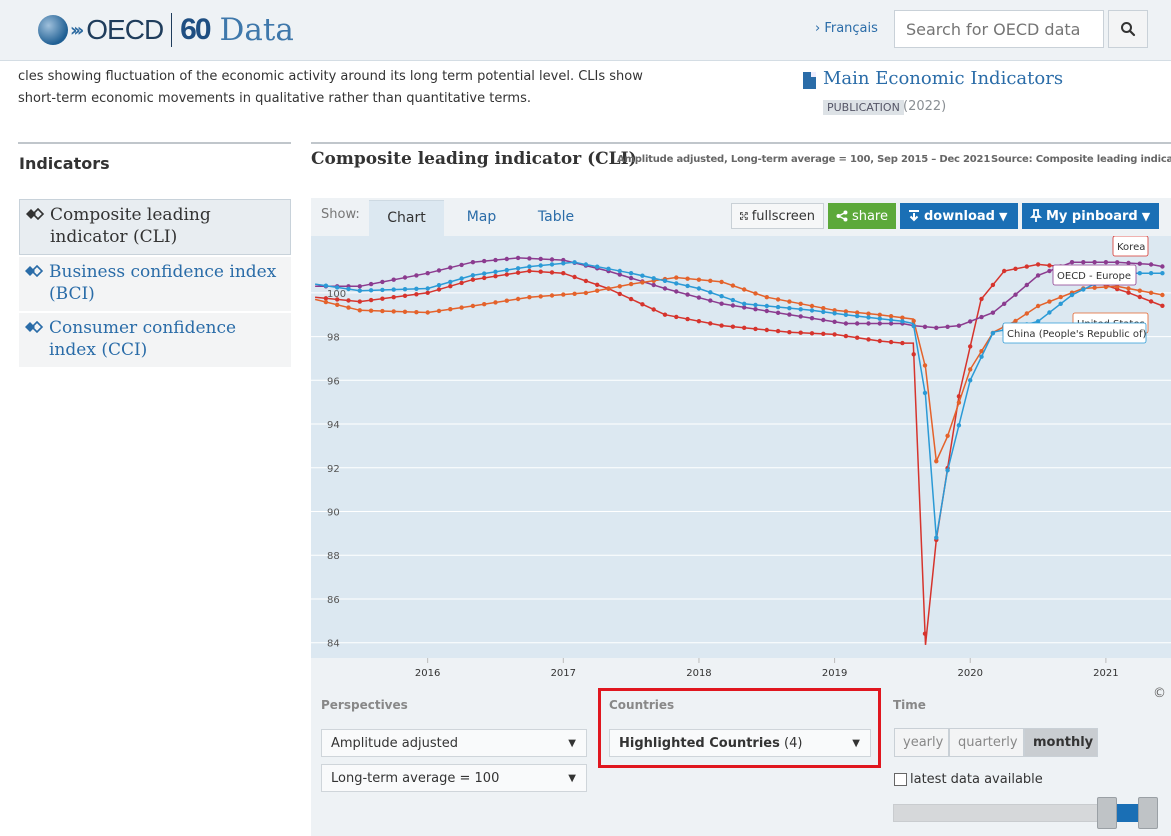 The image size is (1171, 836). I want to click on sidebar-item-bci: Business confidence index (BCI), so click(155, 284).